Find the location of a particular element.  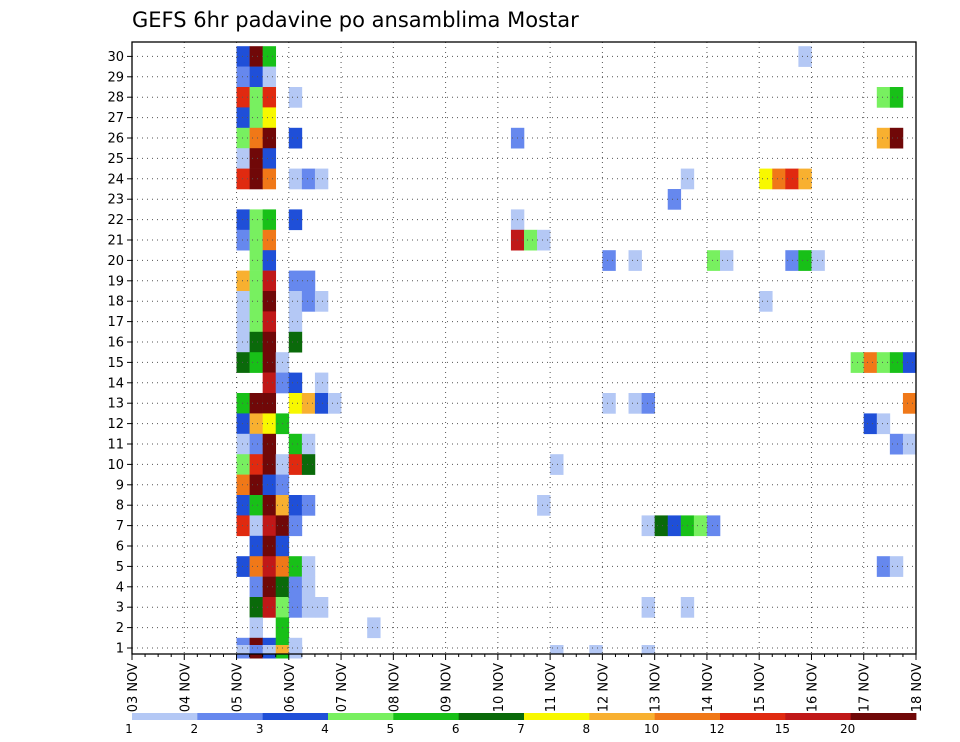

colorbar-label: 12 is located at coordinates (716, 729).